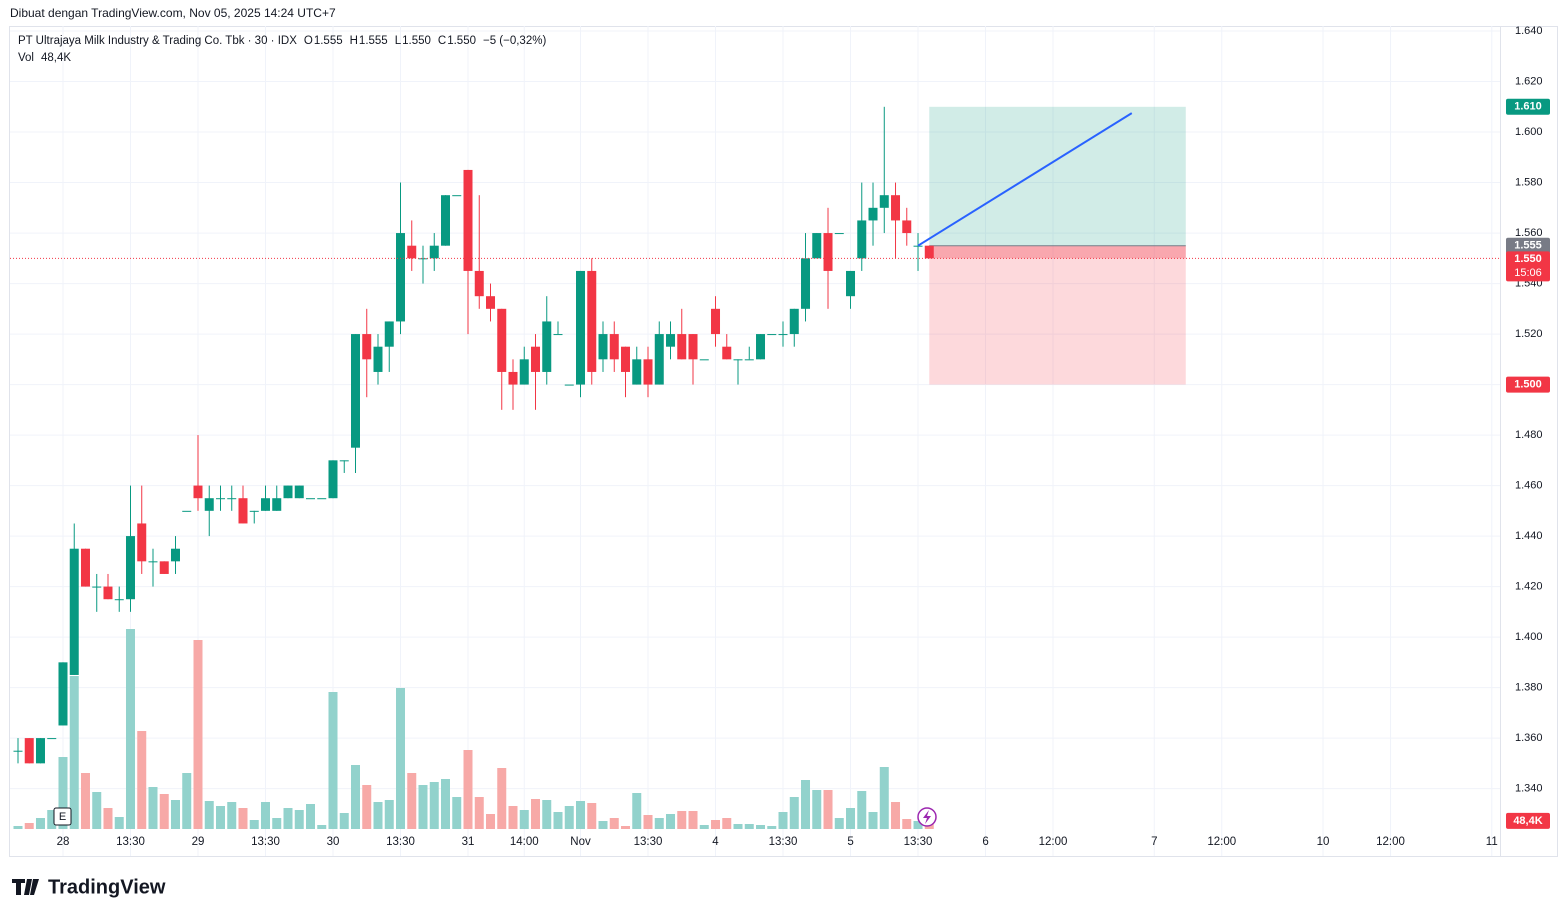  What do you see at coordinates (1529, 182) in the screenshot?
I see `y-tick-label: 1.580` at bounding box center [1529, 182].